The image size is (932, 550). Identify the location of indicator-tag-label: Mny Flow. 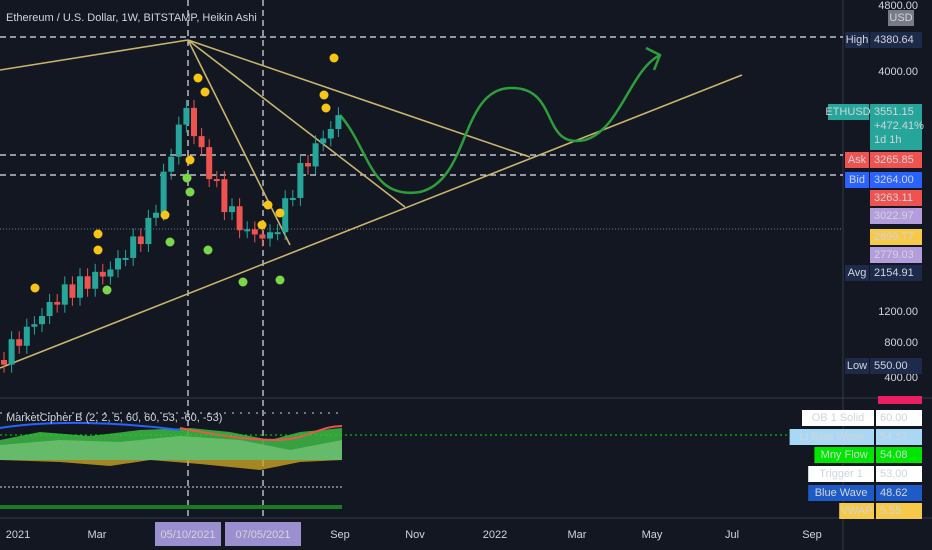
(844, 455).